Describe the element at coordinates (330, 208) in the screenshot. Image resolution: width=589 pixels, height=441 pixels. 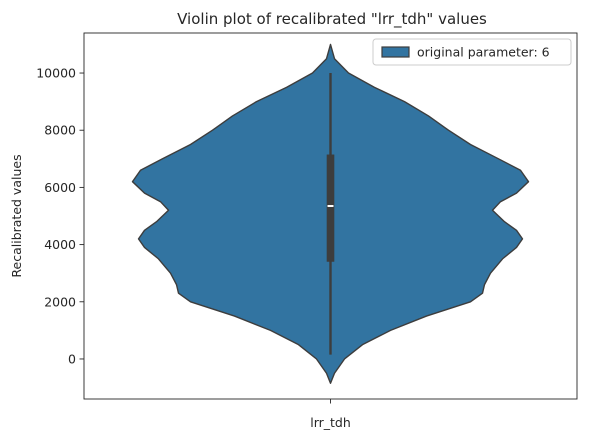
I see `violin-iqr-box` at that location.